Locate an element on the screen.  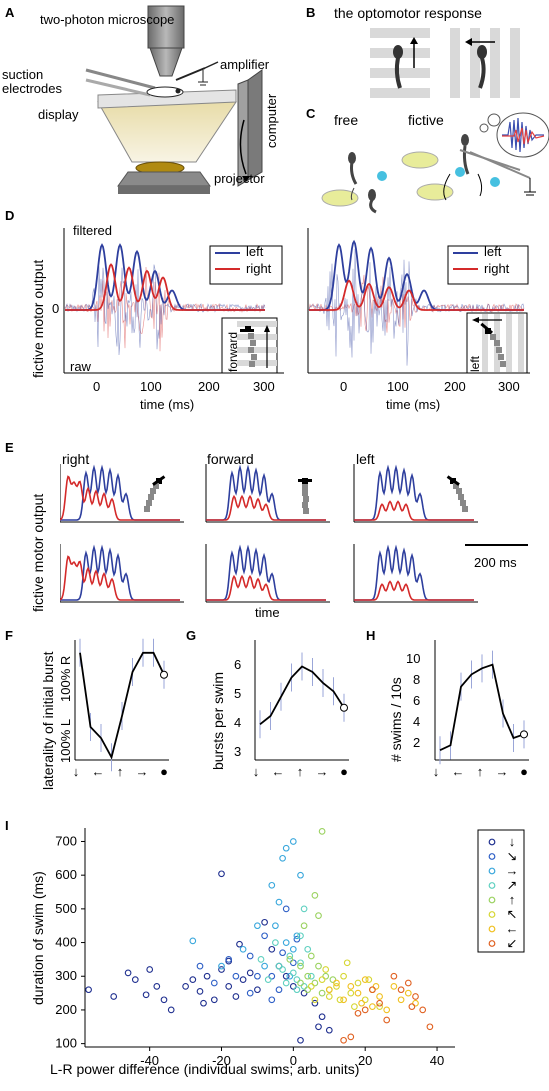
d-xlabel-2: time (ms) is located at coordinates (413, 404).